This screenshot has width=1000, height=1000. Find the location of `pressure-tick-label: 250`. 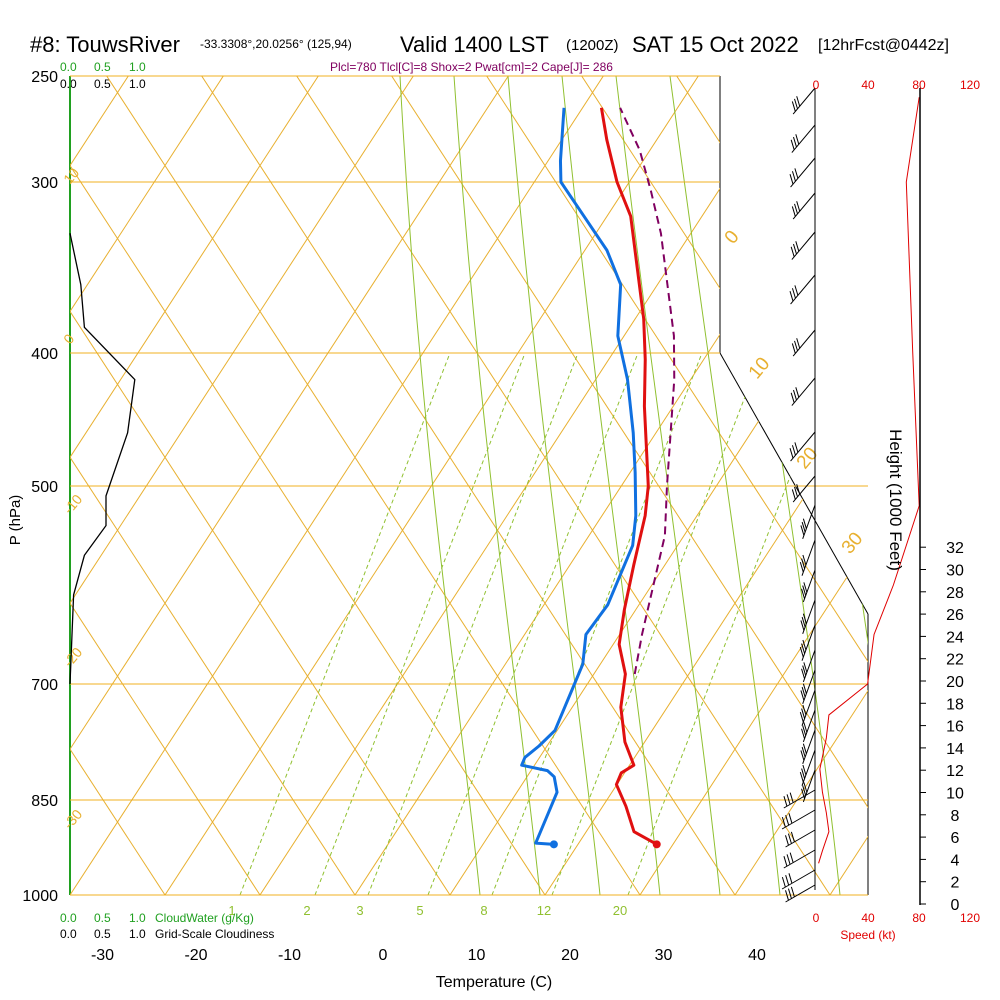

pressure-tick-label: 250 is located at coordinates (44, 77).